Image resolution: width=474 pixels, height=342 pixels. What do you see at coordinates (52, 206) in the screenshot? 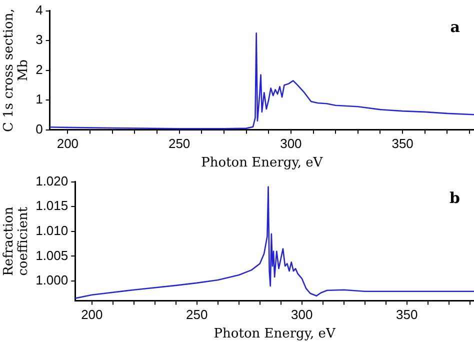
I see `y-tick-label: 1.015` at bounding box center [52, 206].